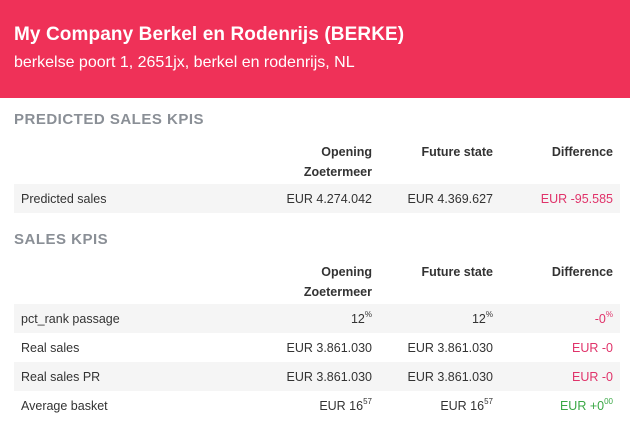 The width and height of the screenshot is (630, 426). Describe the element at coordinates (582, 405) in the screenshot. I see `value-main: EUR +0` at that location.